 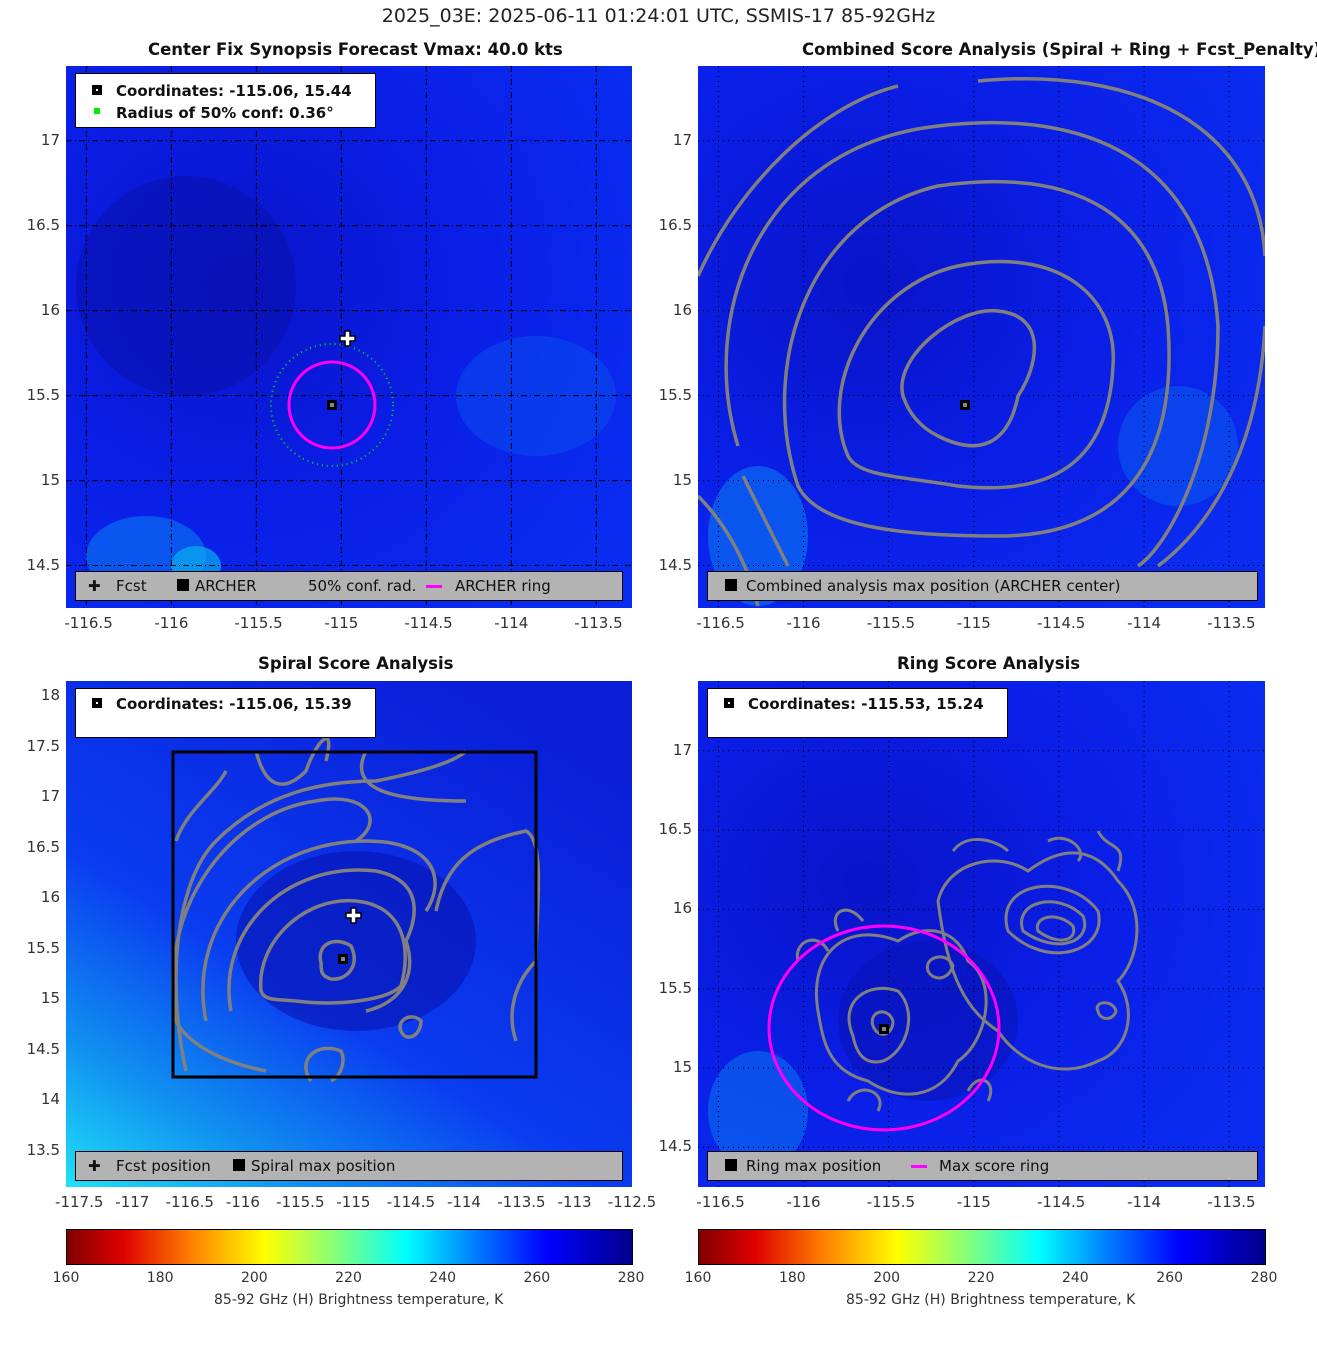 I want to click on colorbar-tick-label: 180, so click(x=160, y=1278).